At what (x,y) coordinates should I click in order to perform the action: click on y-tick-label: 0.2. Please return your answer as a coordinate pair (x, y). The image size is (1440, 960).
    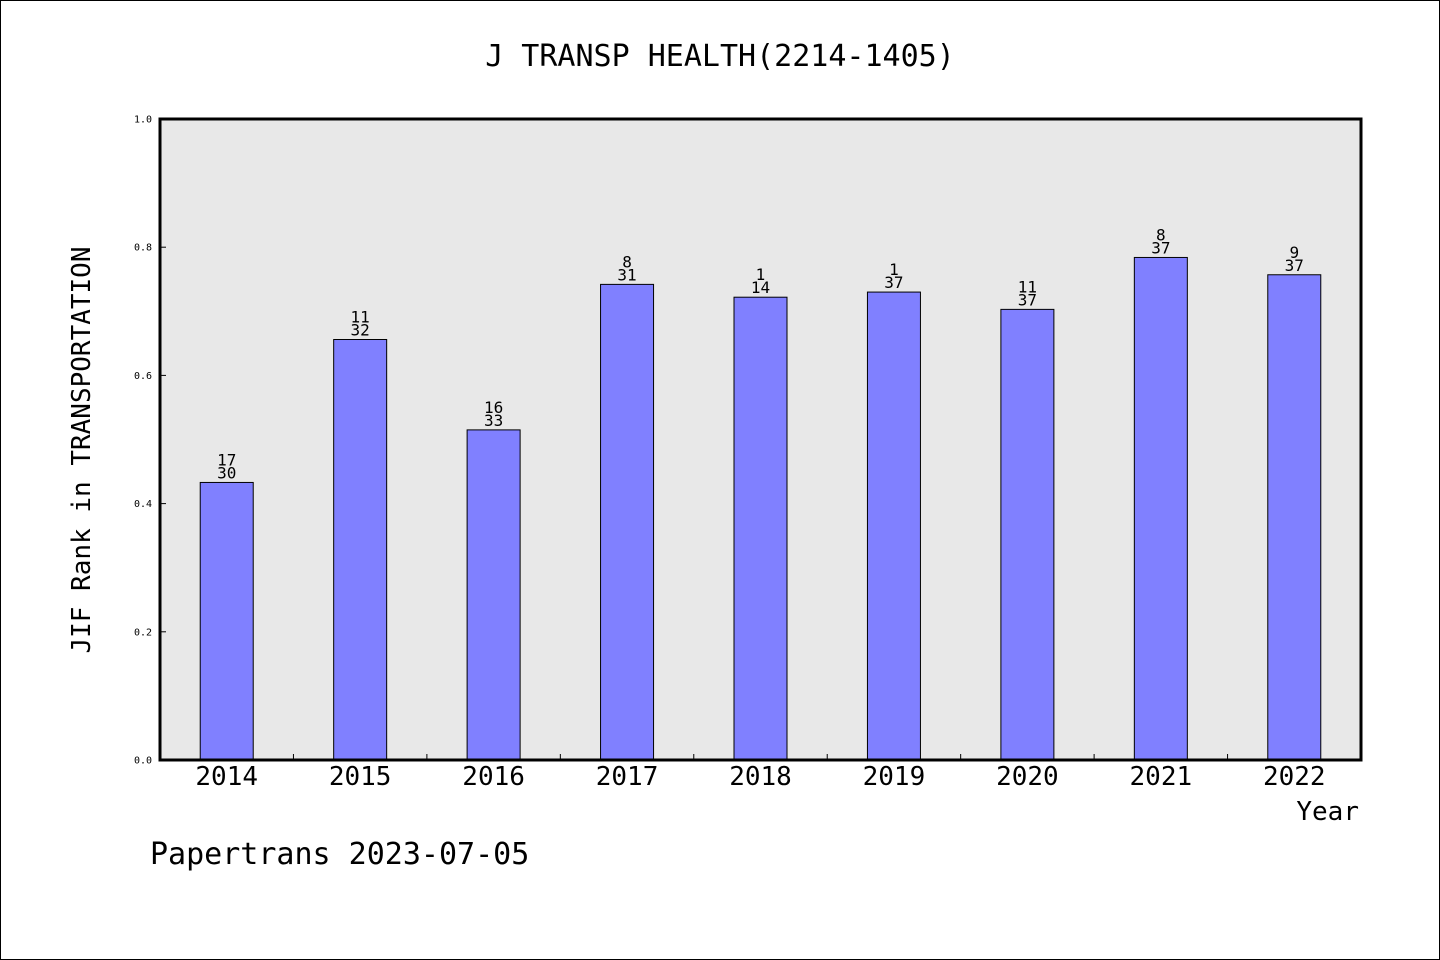
    Looking at the image, I should click on (143, 632).